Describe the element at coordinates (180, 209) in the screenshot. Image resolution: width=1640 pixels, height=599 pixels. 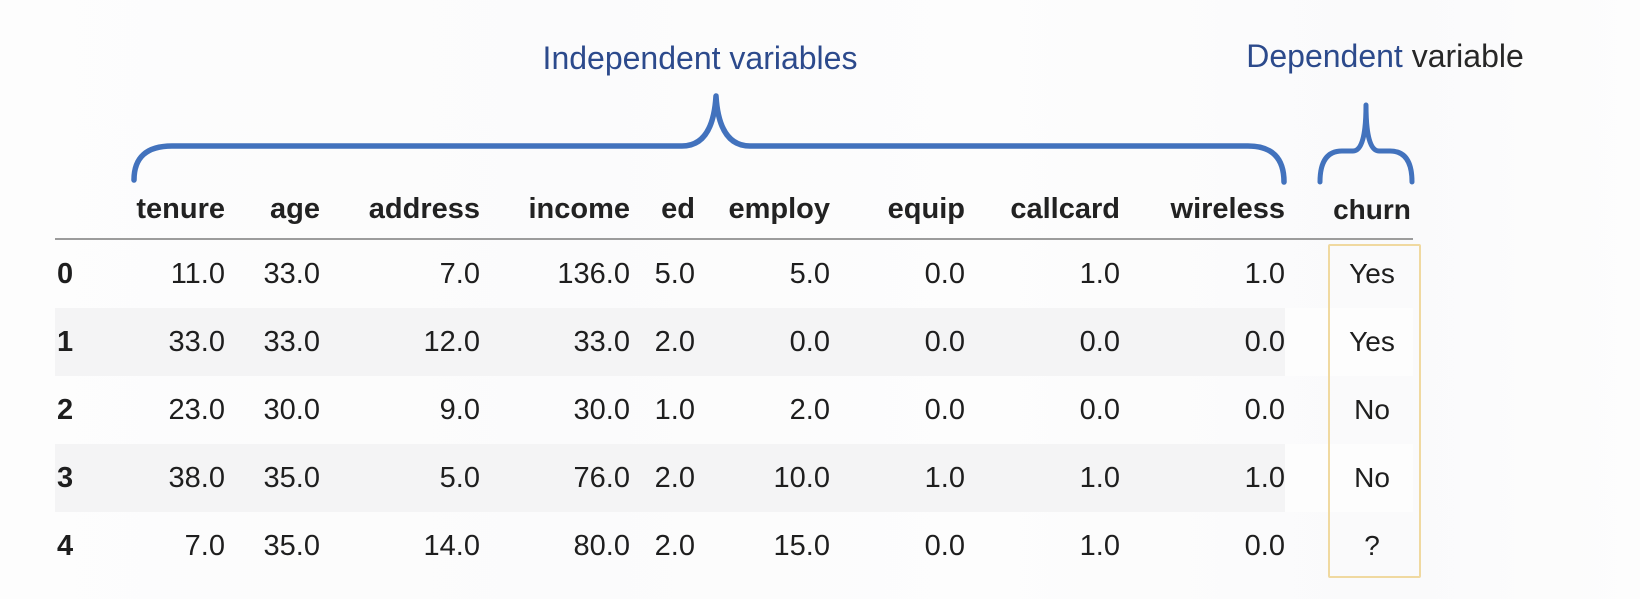
I see `column-header-tenure: tenure` at that location.